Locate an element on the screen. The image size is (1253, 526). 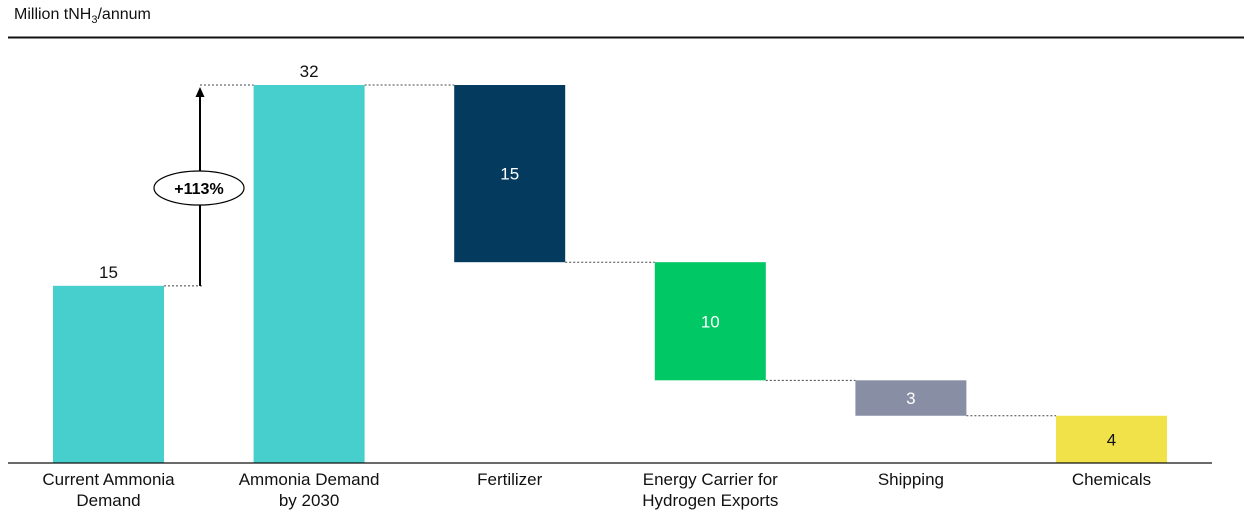
bar-energy-carrier-for-hydrogen-exports is located at coordinates (710, 321).